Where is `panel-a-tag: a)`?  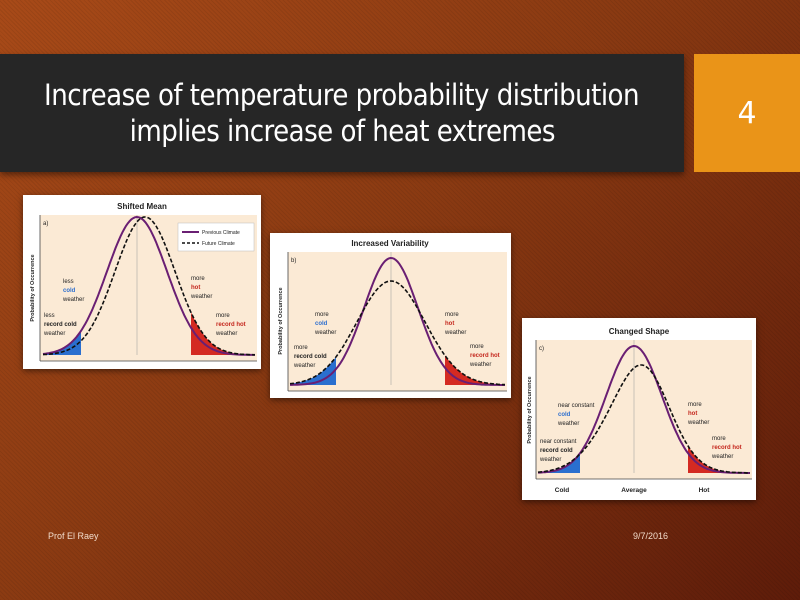
panel-a-tag: a) is located at coordinates (45, 224).